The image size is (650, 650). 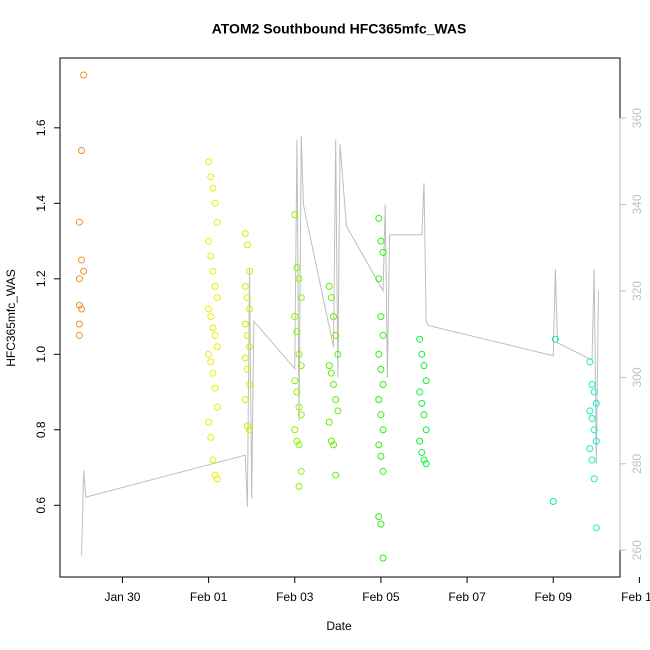 What do you see at coordinates (339, 626) in the screenshot?
I see `x-axis-label: Date` at bounding box center [339, 626].